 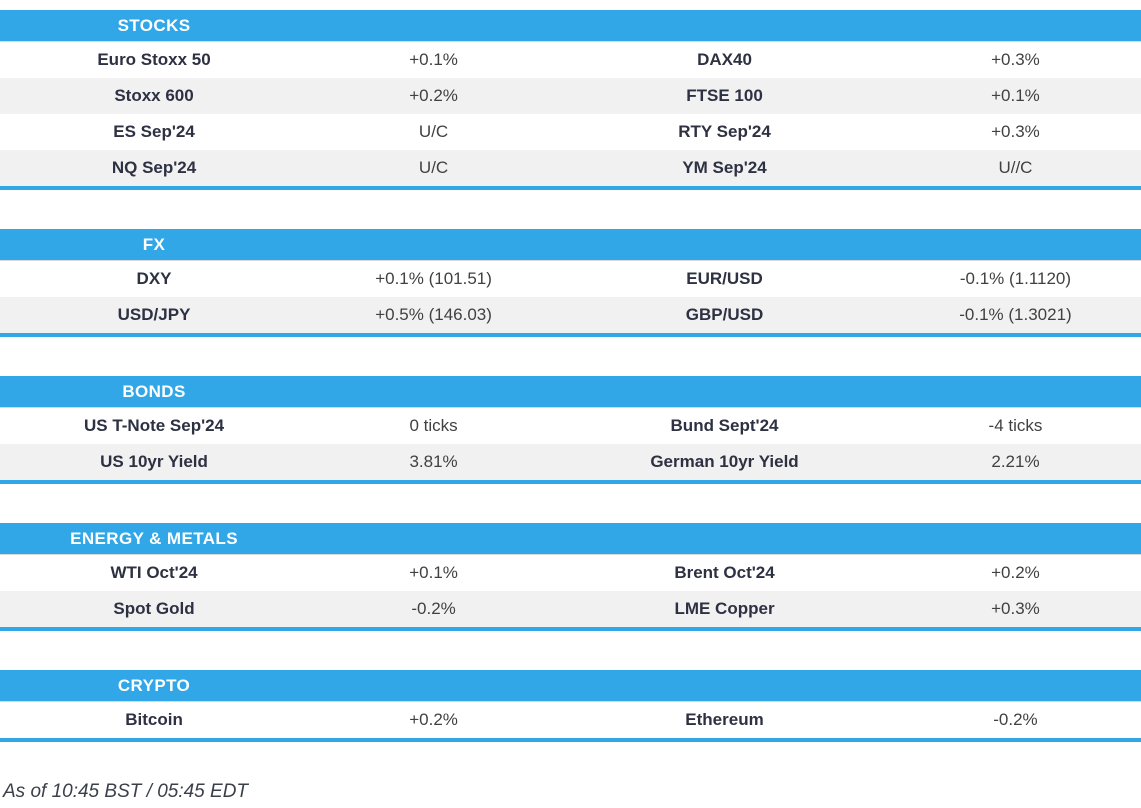 I want to click on instrument-change: U//C, so click(x=1015, y=167).